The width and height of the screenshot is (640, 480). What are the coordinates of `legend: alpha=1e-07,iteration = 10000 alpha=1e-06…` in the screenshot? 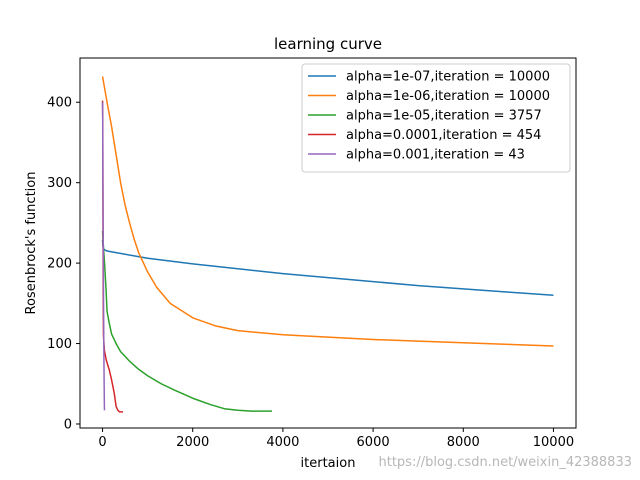 It's located at (436, 118).